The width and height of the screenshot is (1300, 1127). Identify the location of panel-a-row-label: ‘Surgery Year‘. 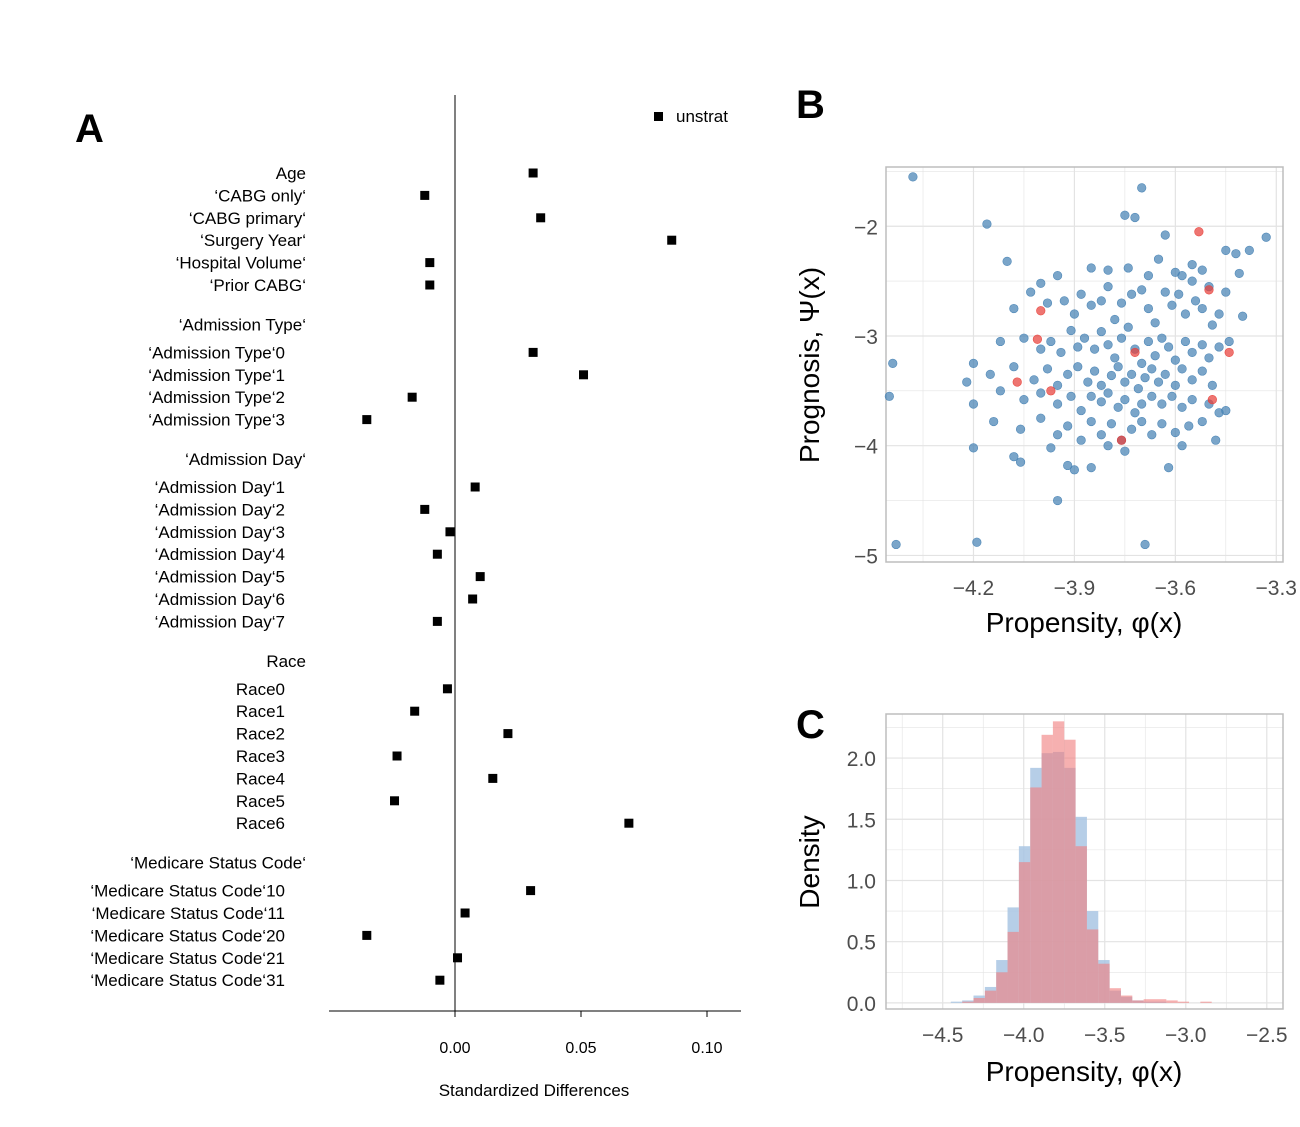
(253, 240).